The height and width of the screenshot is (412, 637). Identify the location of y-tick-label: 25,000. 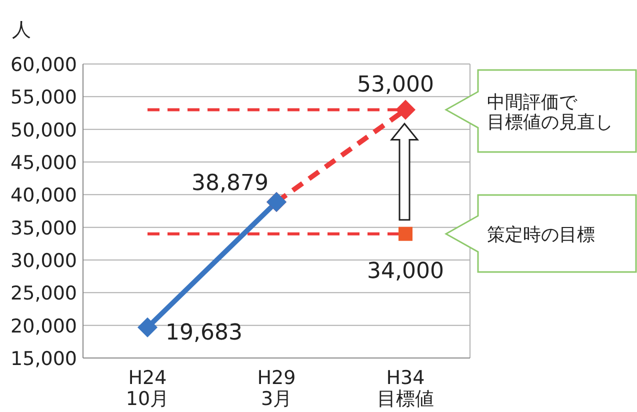
(43, 293).